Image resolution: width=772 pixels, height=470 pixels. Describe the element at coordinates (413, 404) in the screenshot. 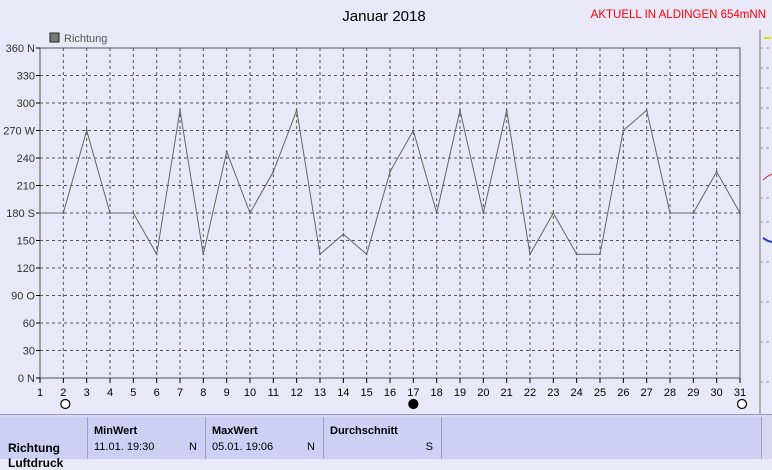

I see `new-moon-icon` at that location.